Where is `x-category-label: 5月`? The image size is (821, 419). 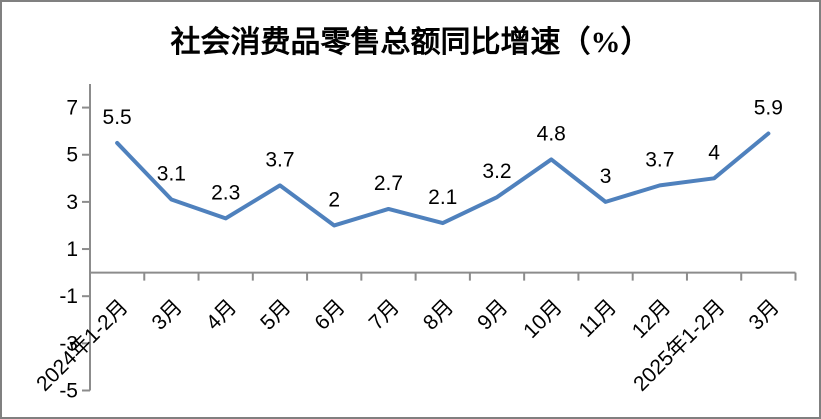
x-category-label: 5月 is located at coordinates (275, 314).